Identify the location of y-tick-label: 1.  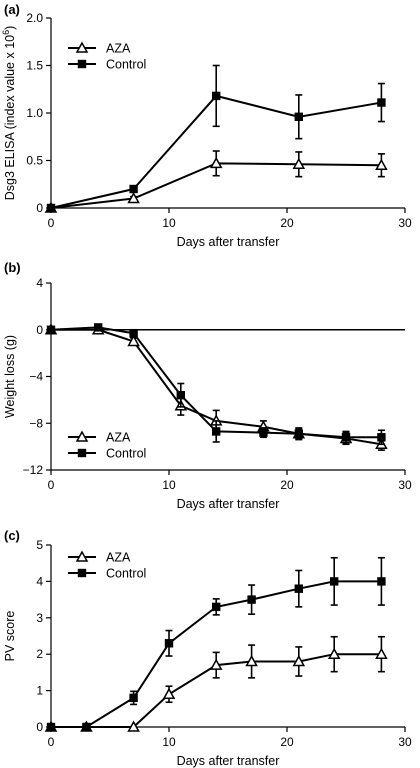
(39, 691).